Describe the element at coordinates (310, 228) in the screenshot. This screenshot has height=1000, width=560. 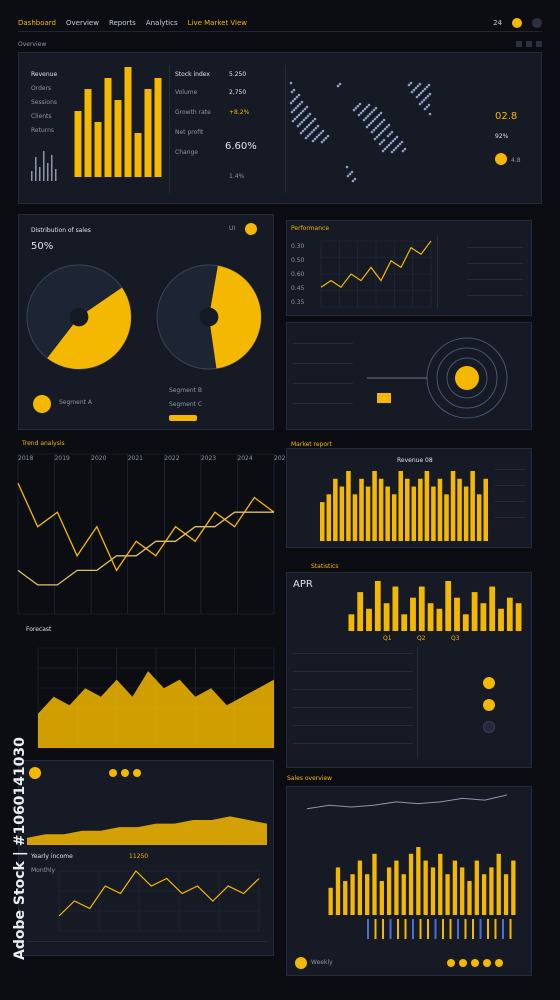
I see `panel-title: Performance` at that location.